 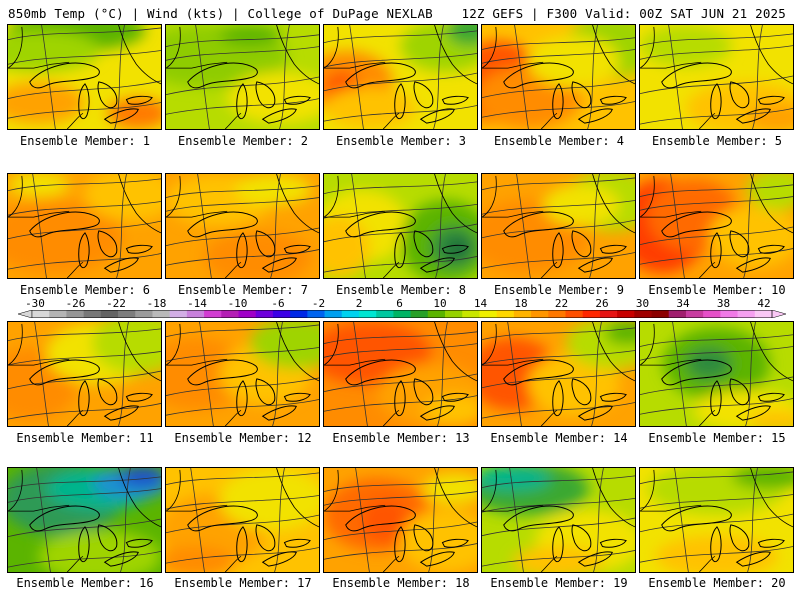 I want to click on colorbar-tick-label: 6, so click(x=399, y=303).